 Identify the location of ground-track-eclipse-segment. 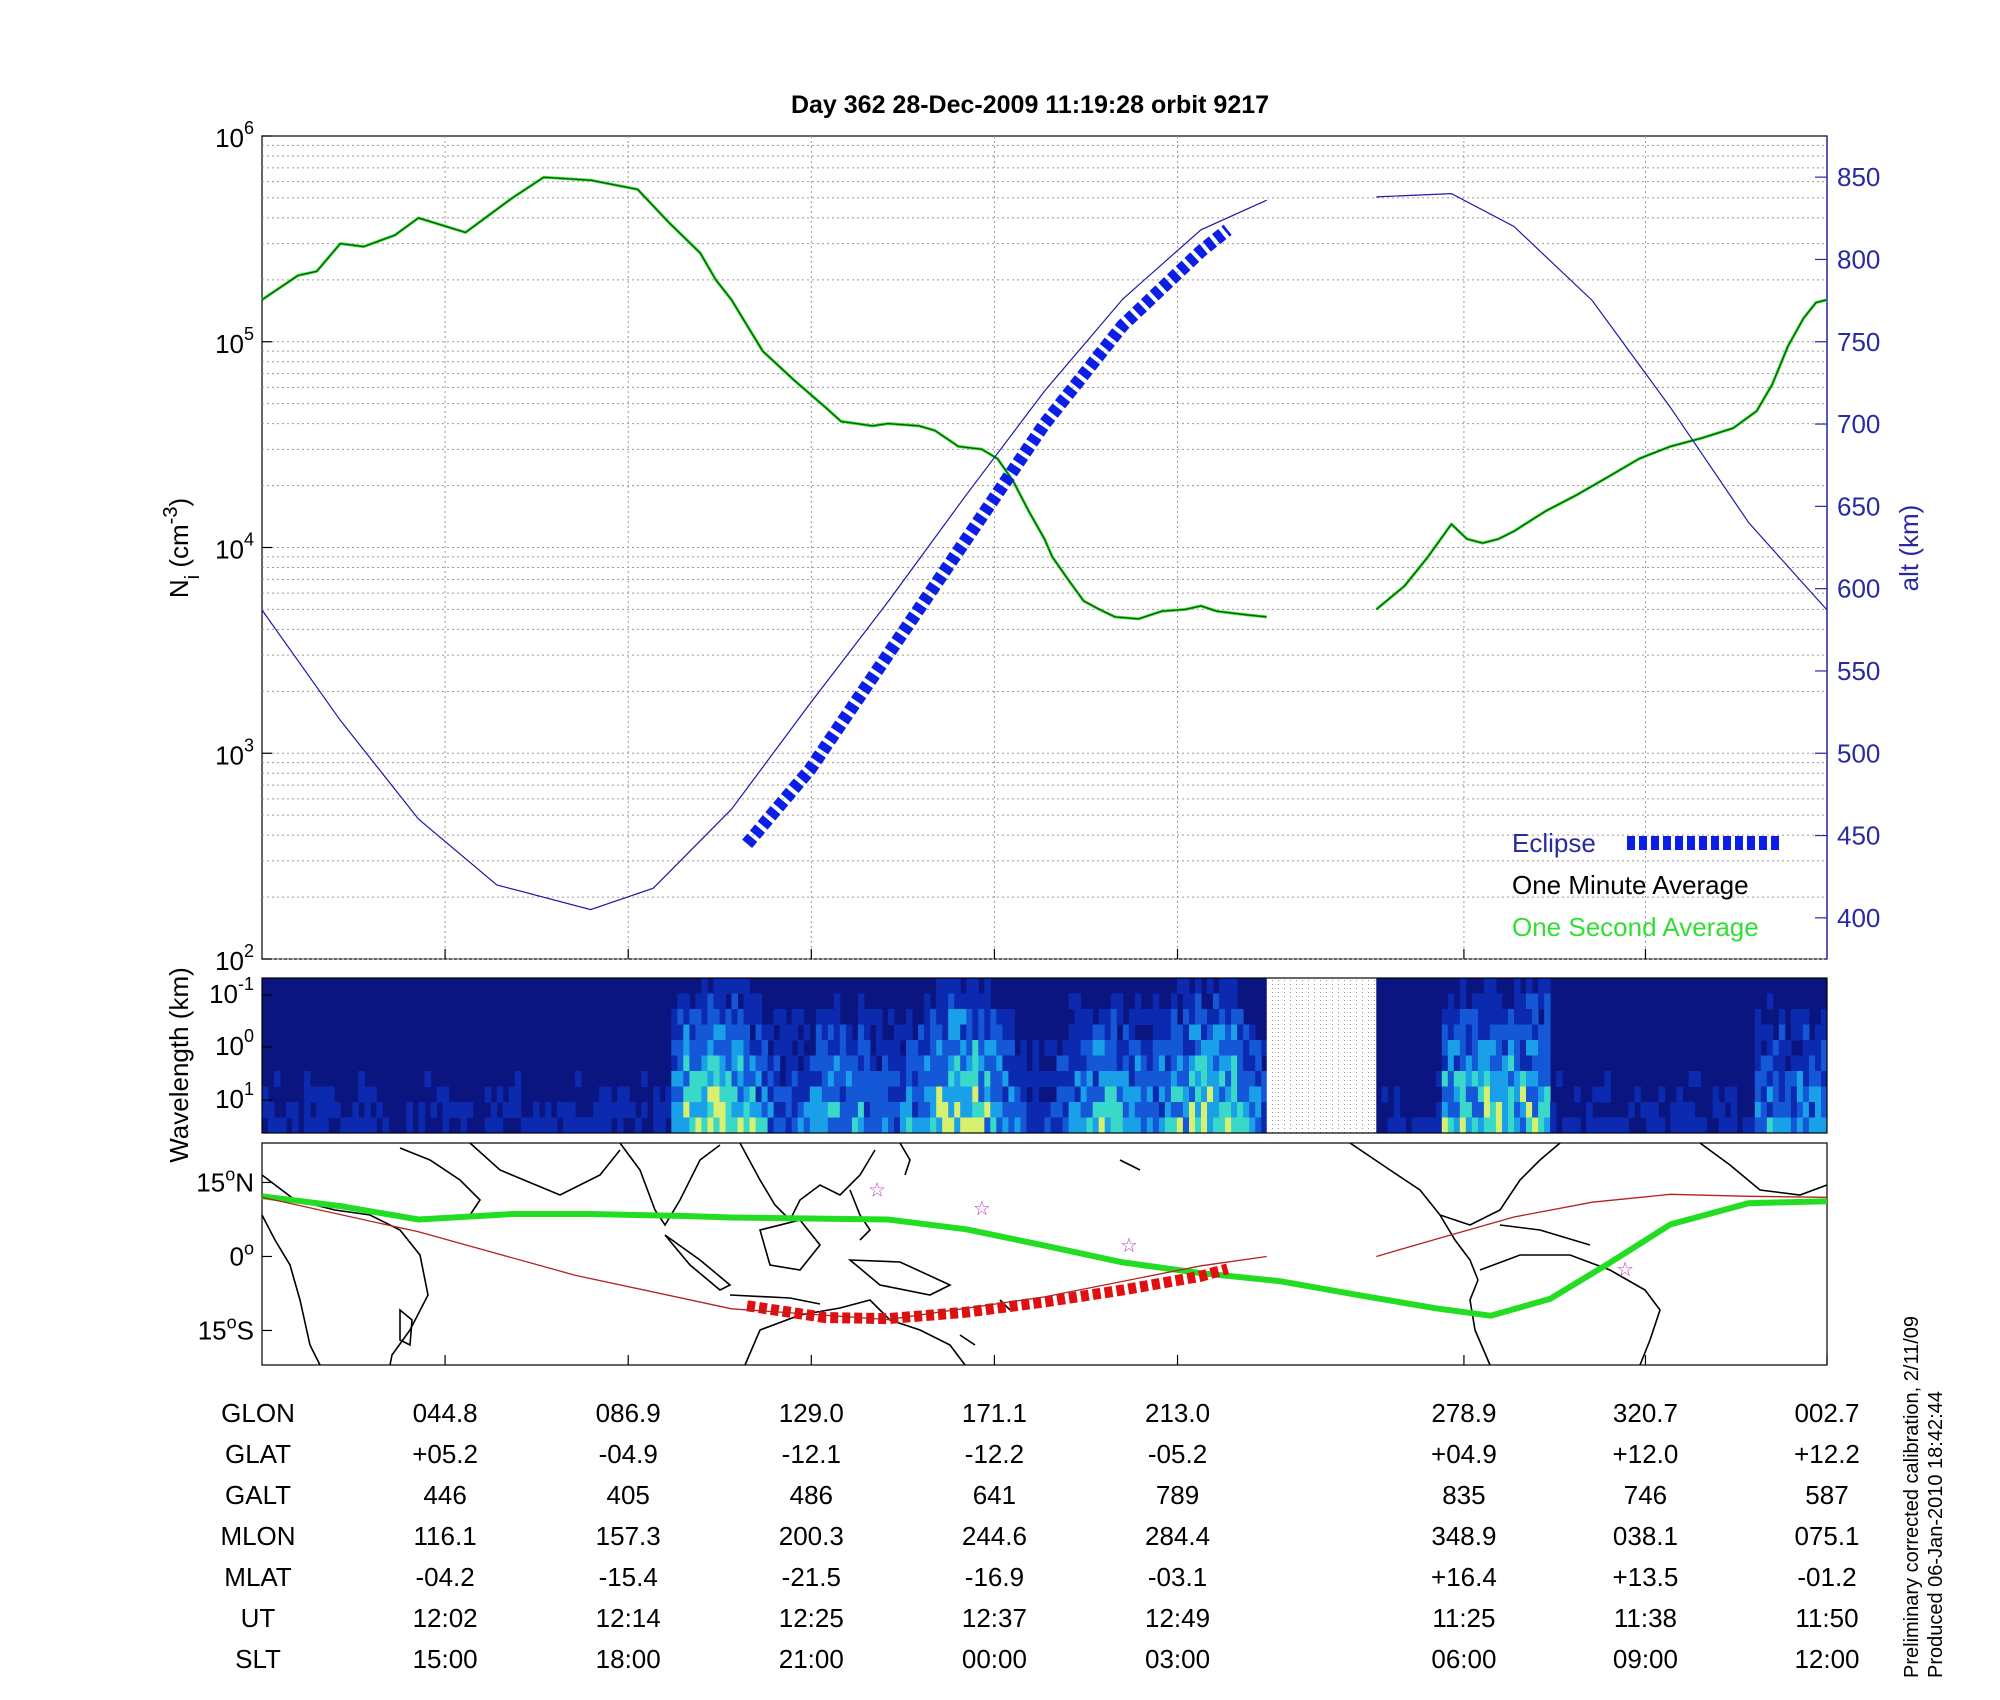
(988, 1294).